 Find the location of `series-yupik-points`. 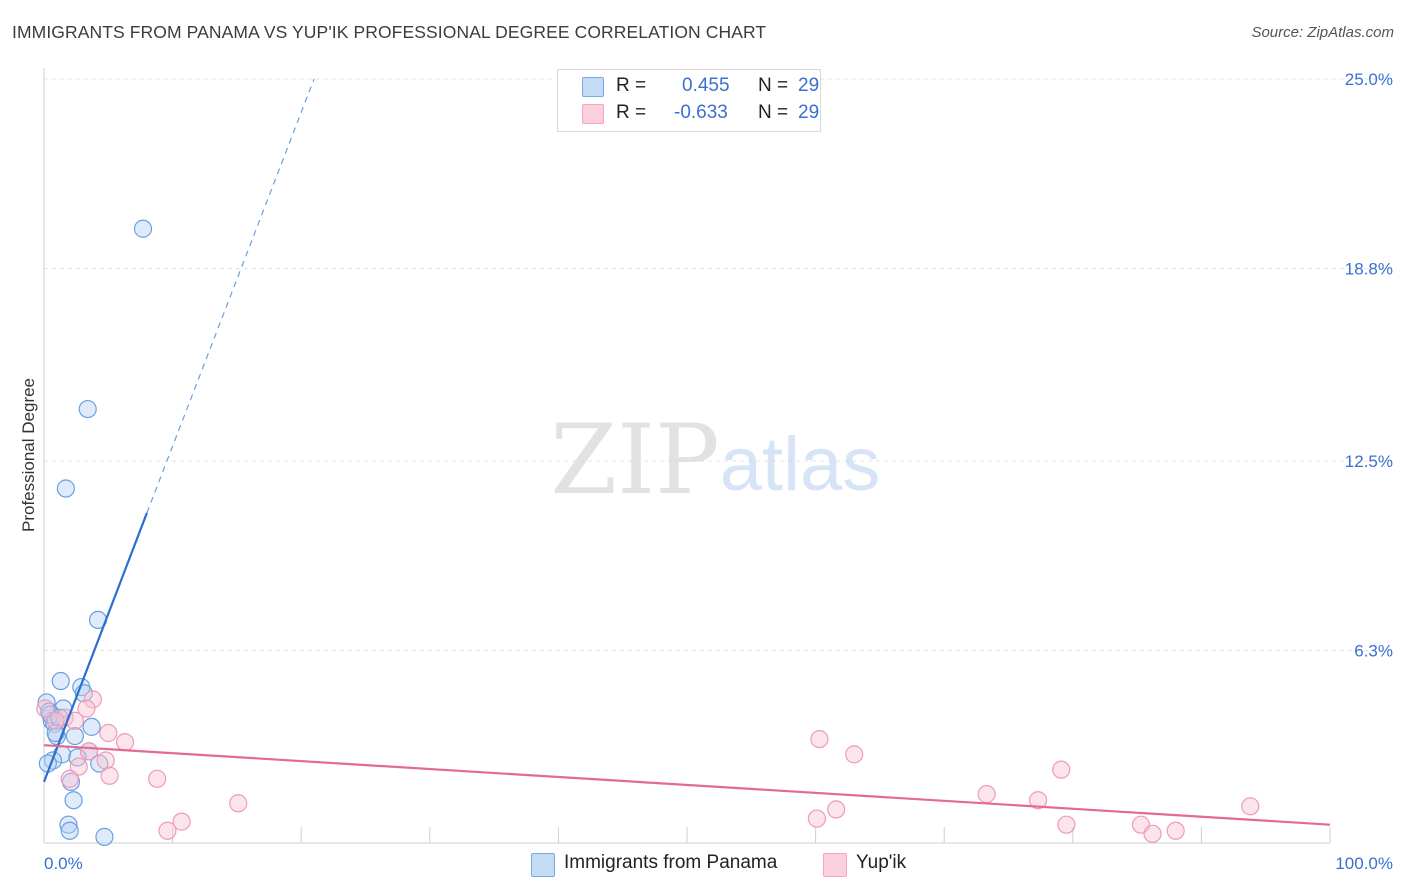

series-yupik-points is located at coordinates (648, 766).